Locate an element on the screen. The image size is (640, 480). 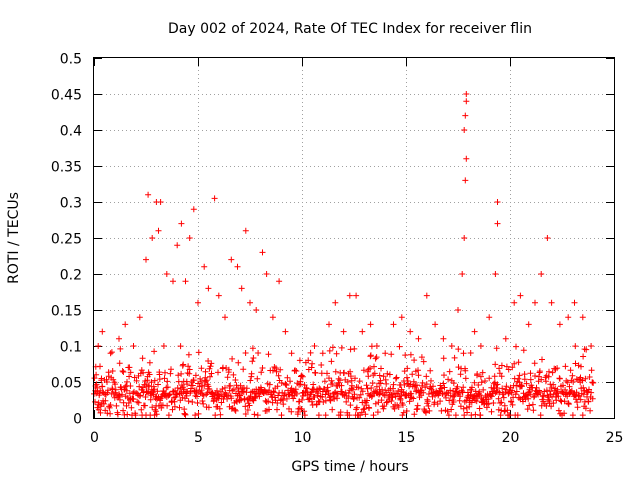
y-tick-label: 0.5 is located at coordinates (71, 60).